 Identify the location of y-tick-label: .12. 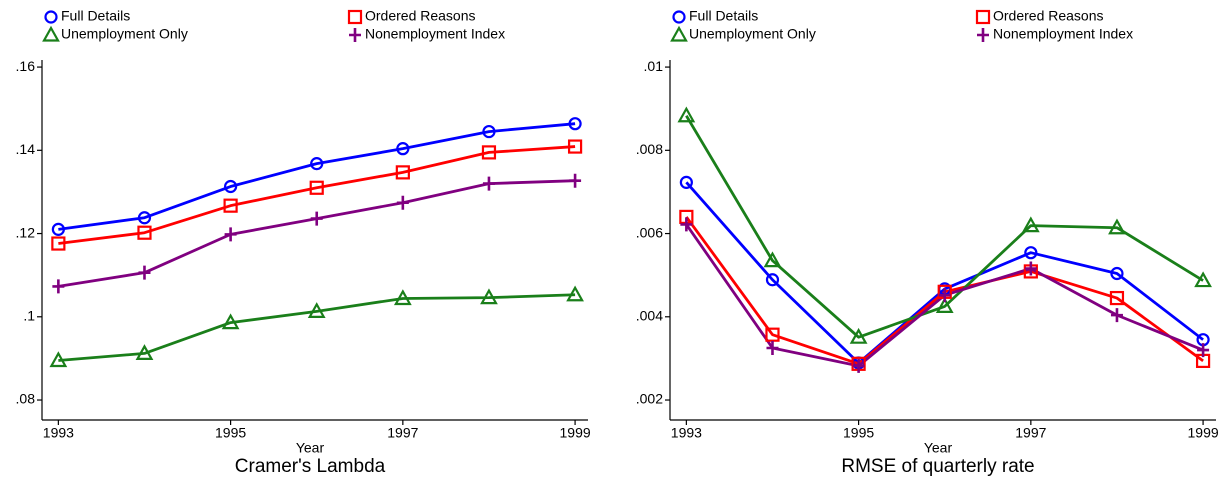
(26, 232).